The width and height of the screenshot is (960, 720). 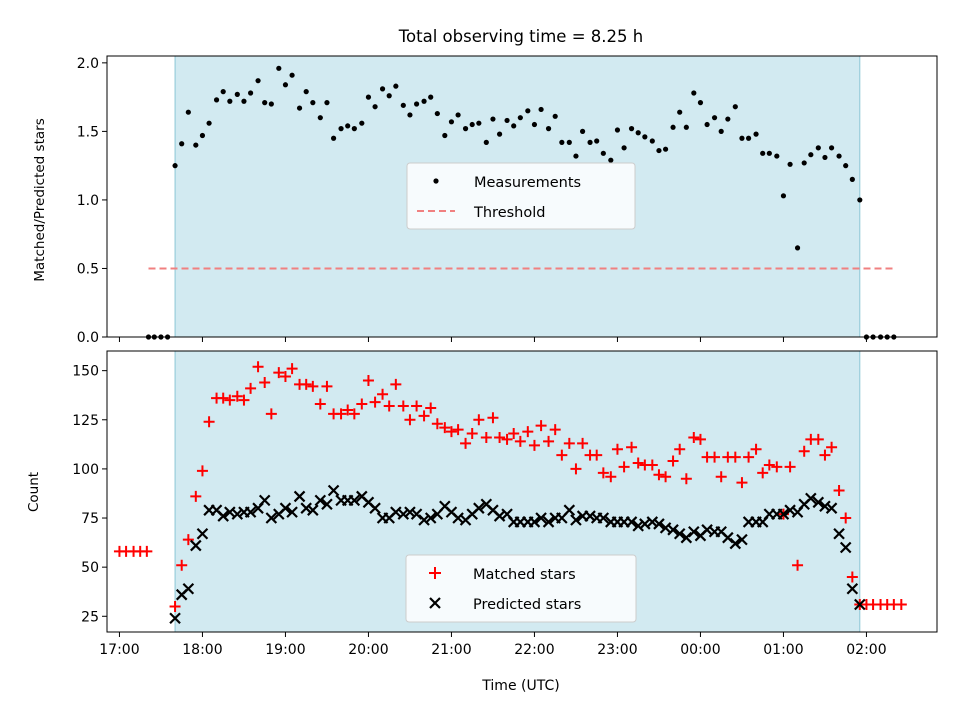 What do you see at coordinates (88, 201) in the screenshot?
I see `y-tick-label: 1.0` at bounding box center [88, 201].